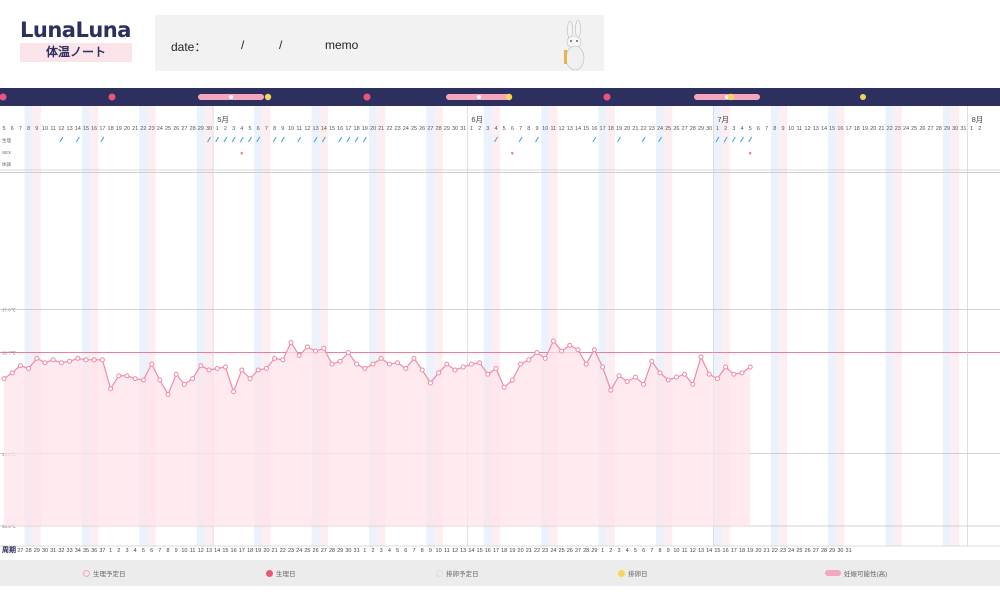  I want to click on fertile-window-icon, so click(833, 573).